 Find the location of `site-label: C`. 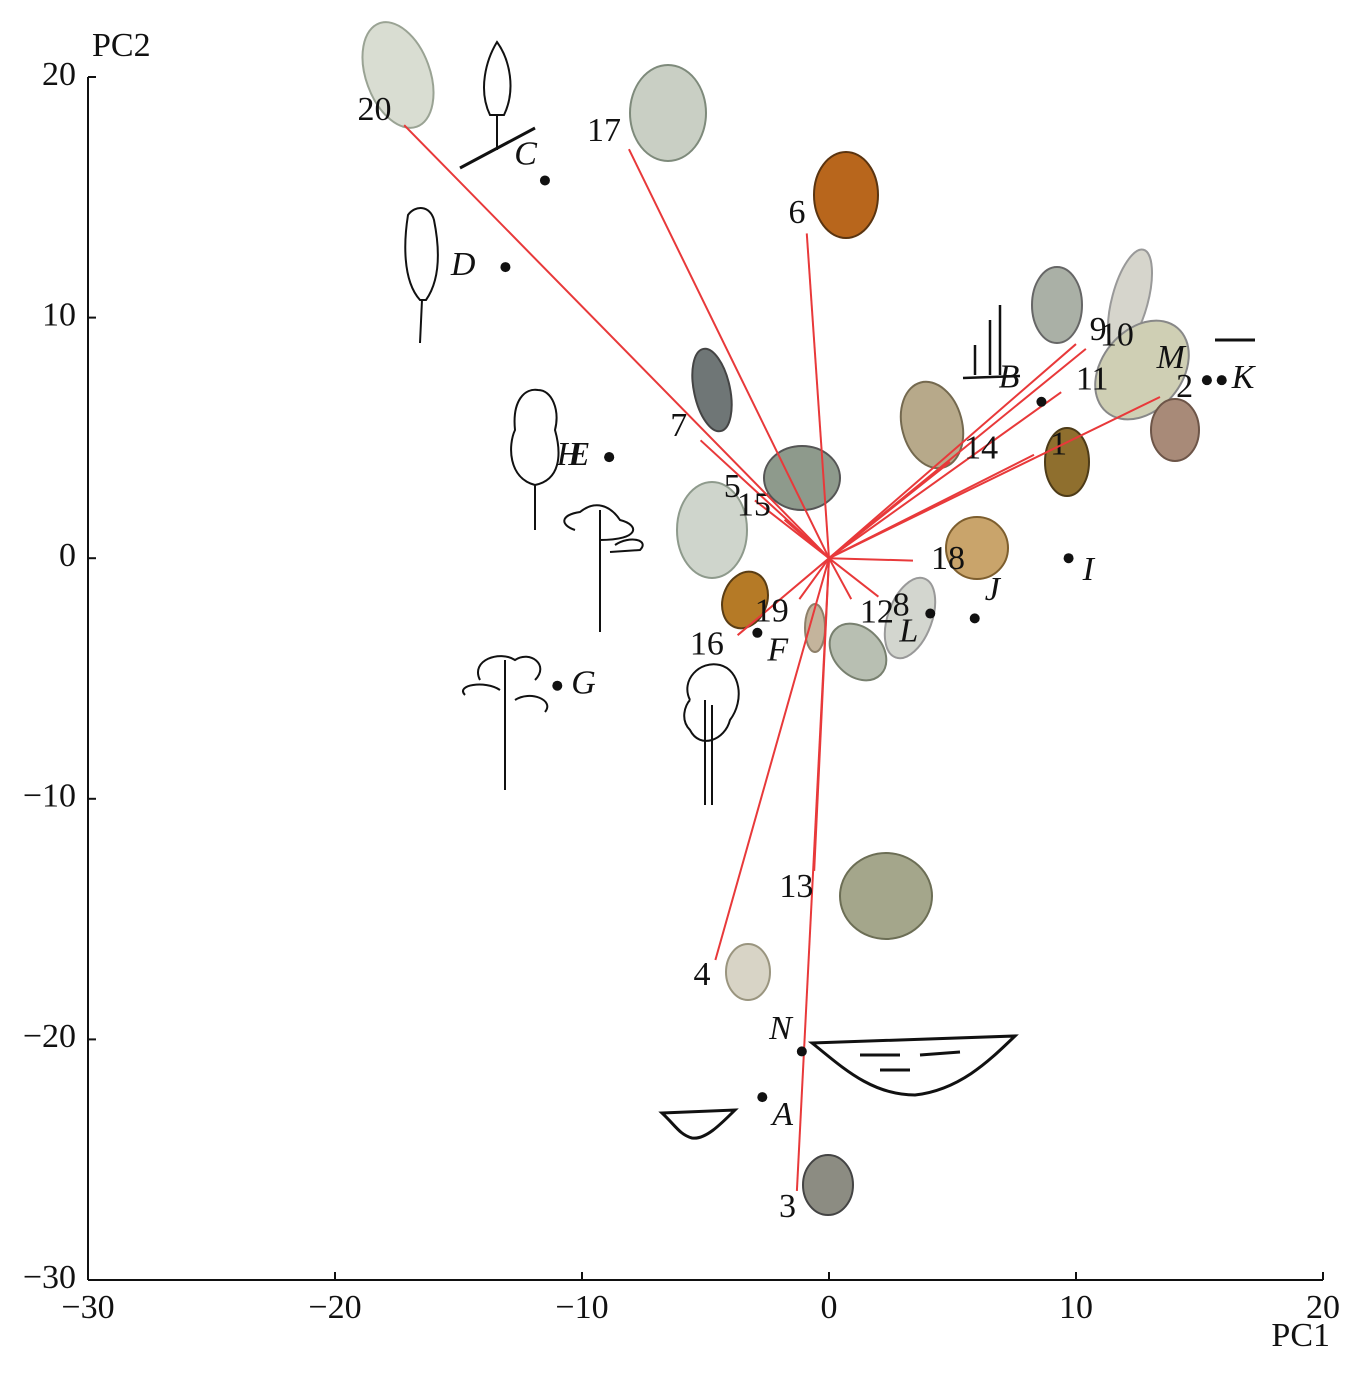

site-label: C is located at coordinates (525, 153).